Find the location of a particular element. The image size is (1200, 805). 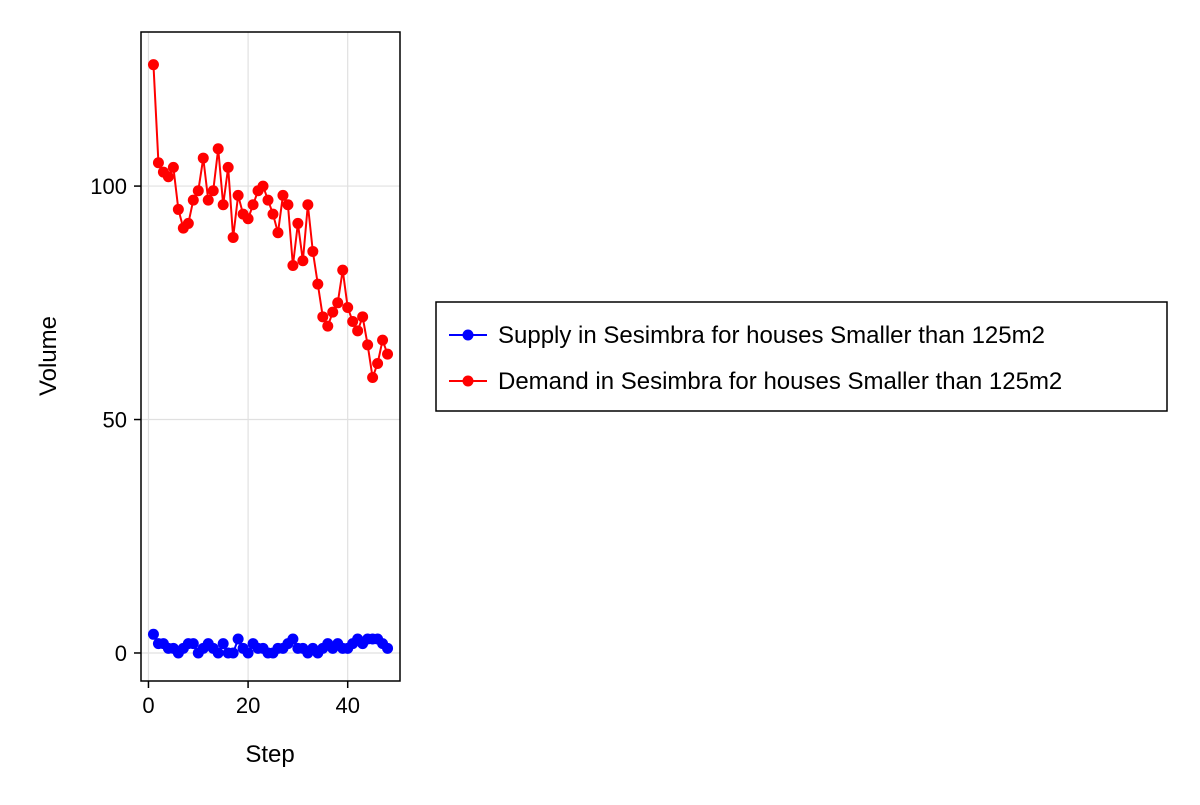

x-tick-label: 0 is located at coordinates (148, 705).